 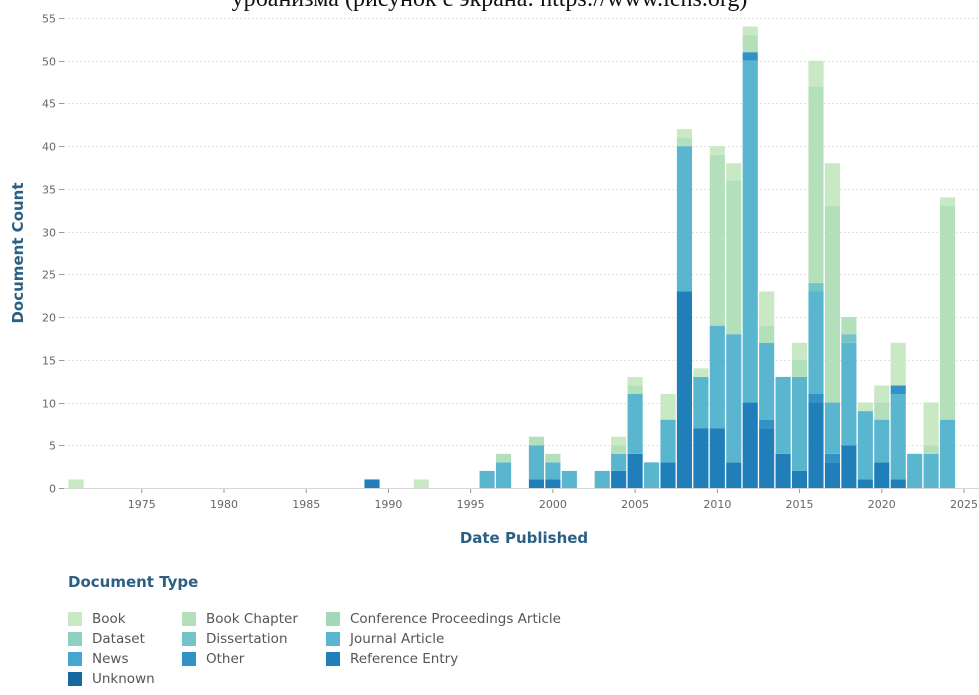 I want to click on bar-segment-2018-journal-article, so click(x=849, y=394).